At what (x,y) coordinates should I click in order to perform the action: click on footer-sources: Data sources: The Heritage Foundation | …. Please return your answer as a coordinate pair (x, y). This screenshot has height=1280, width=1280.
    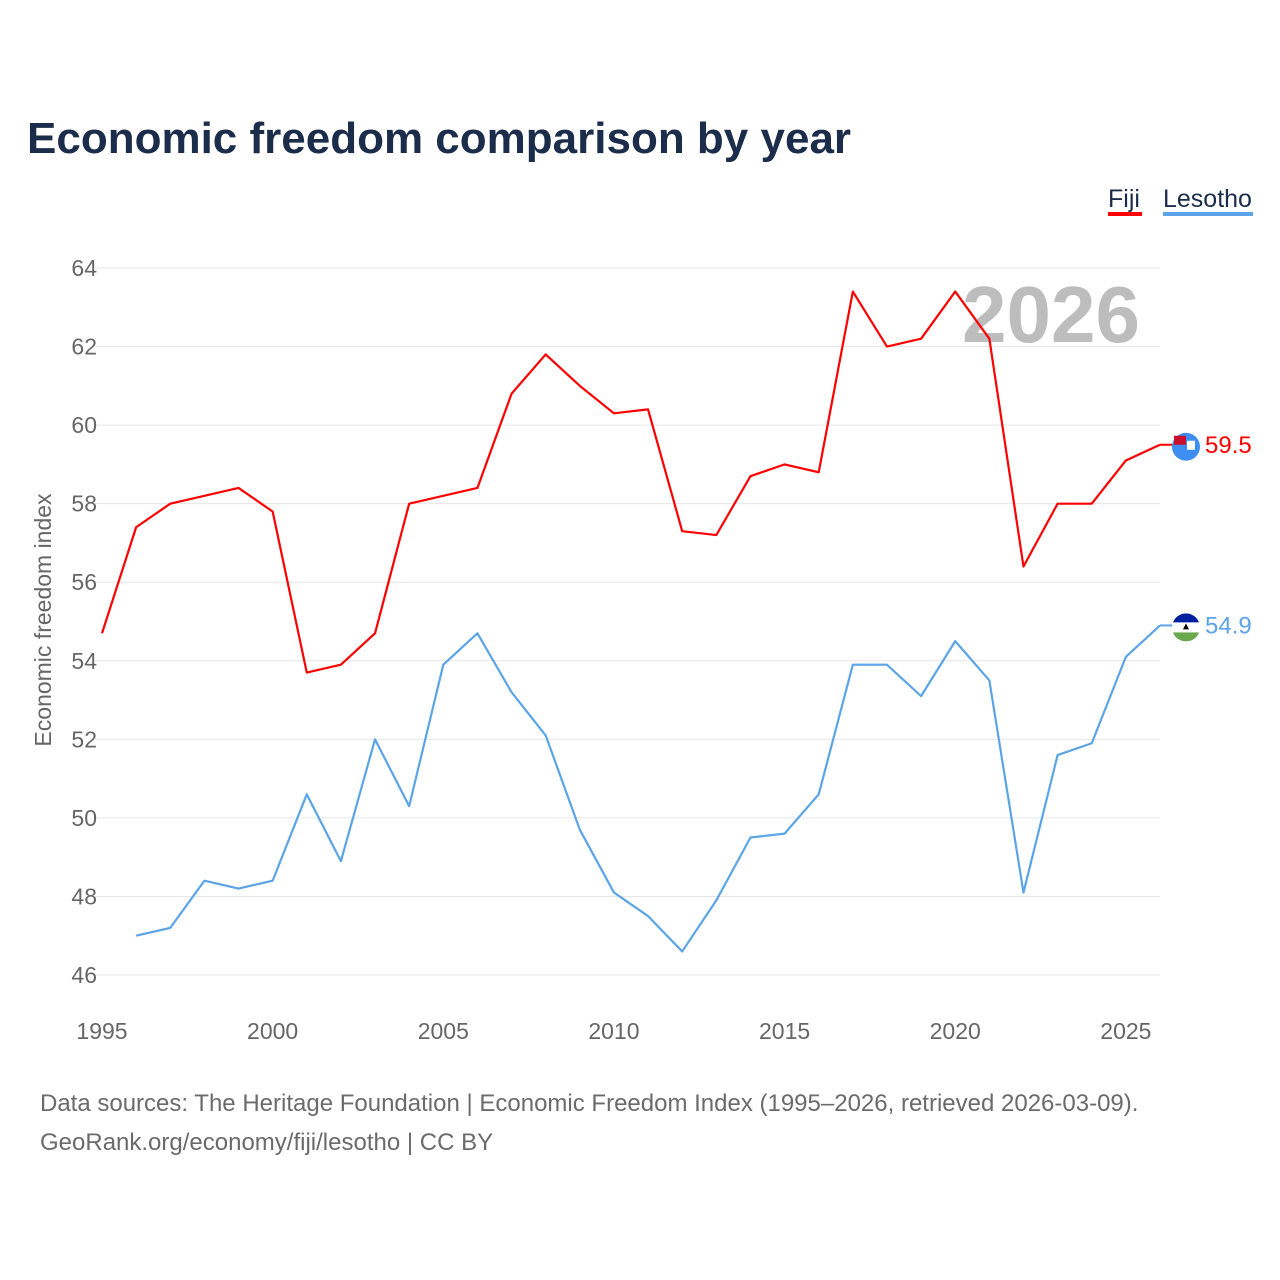
    Looking at the image, I should click on (589, 1103).